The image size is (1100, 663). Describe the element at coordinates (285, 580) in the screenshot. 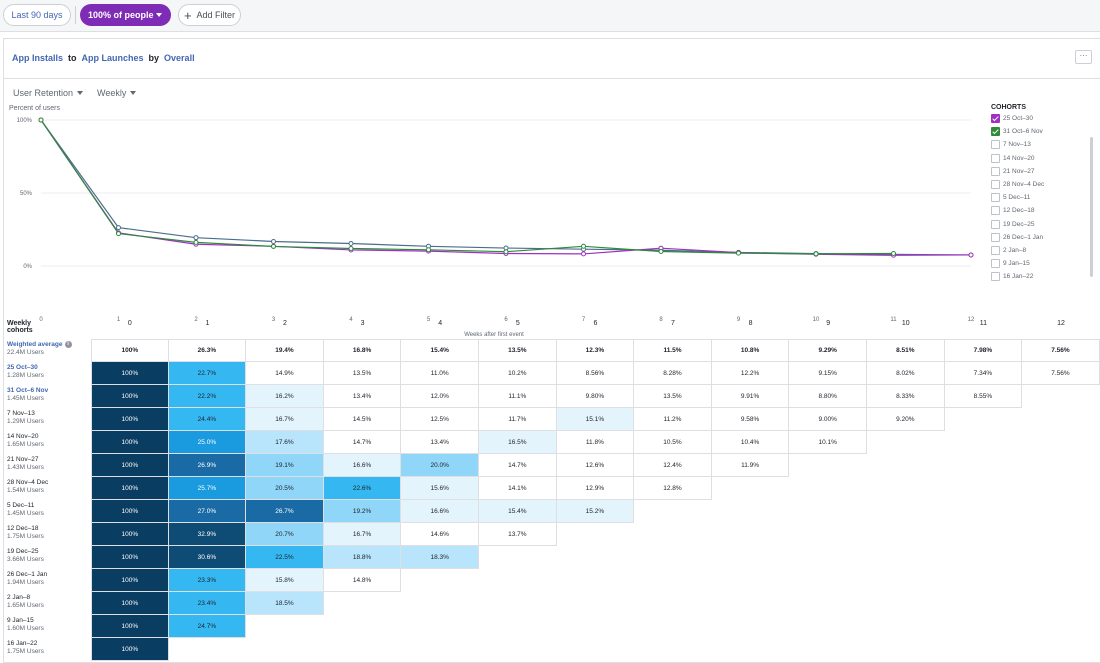

I see `table-cell: 15.8%` at that location.